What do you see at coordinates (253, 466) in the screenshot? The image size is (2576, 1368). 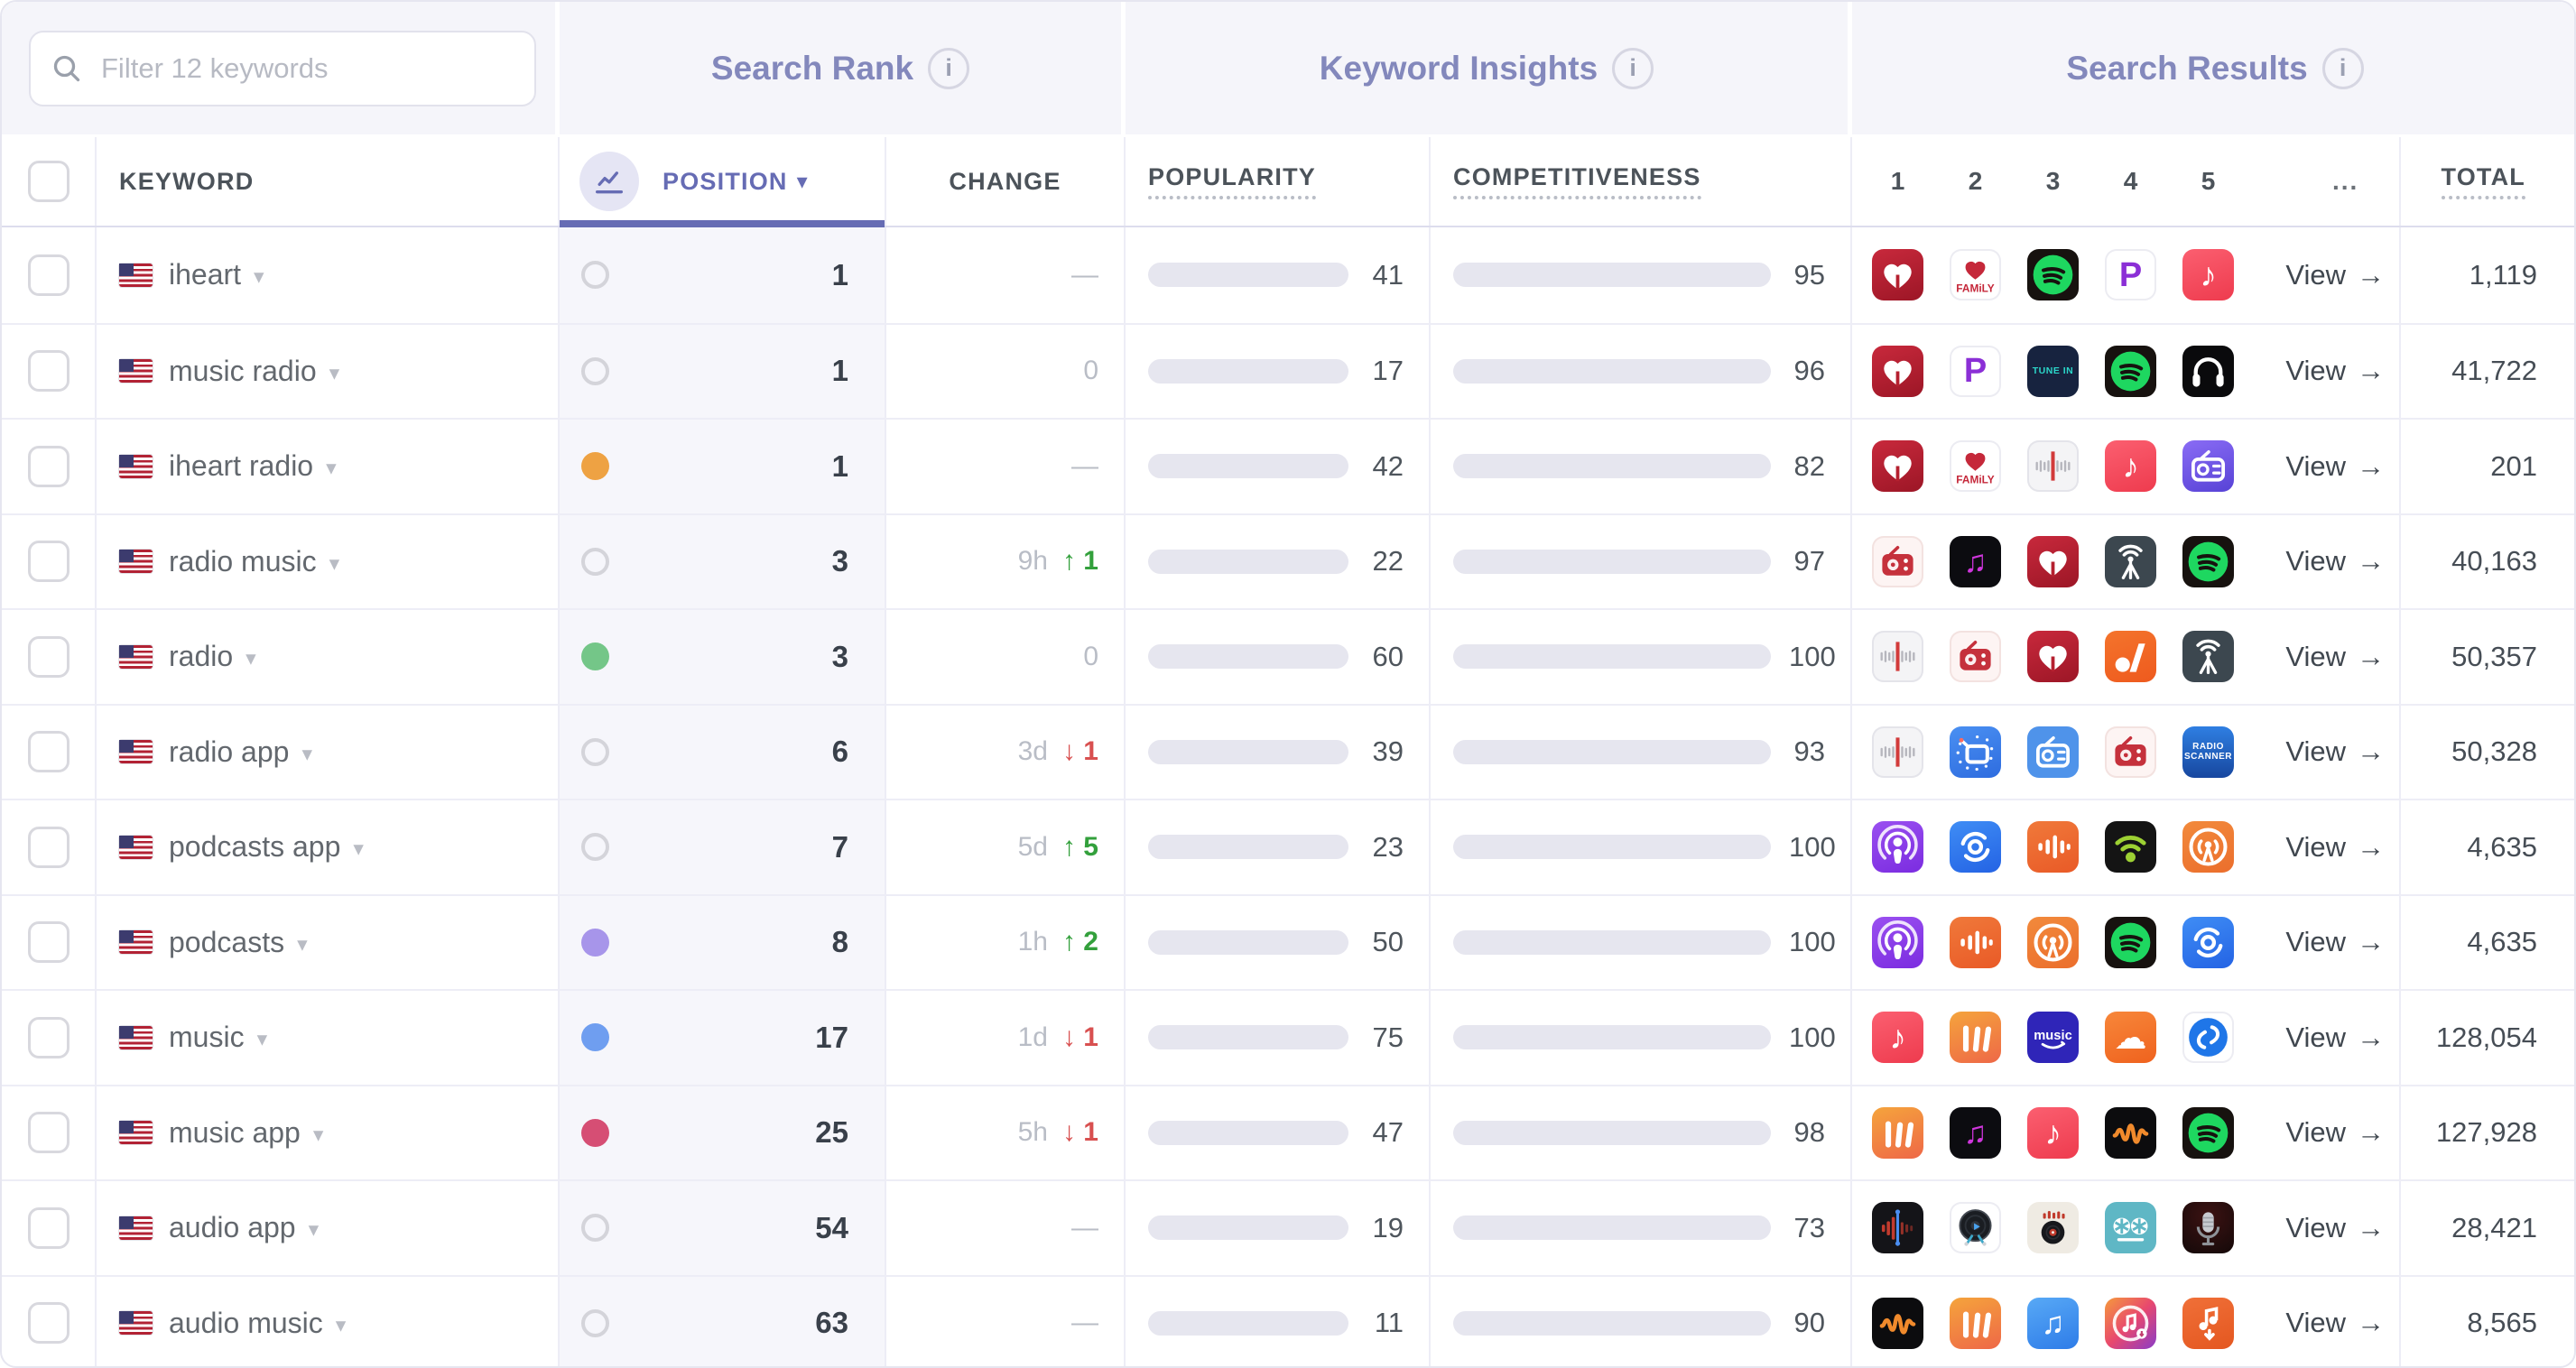 I see `keyword-dropdown: iheart radio ▾` at bounding box center [253, 466].